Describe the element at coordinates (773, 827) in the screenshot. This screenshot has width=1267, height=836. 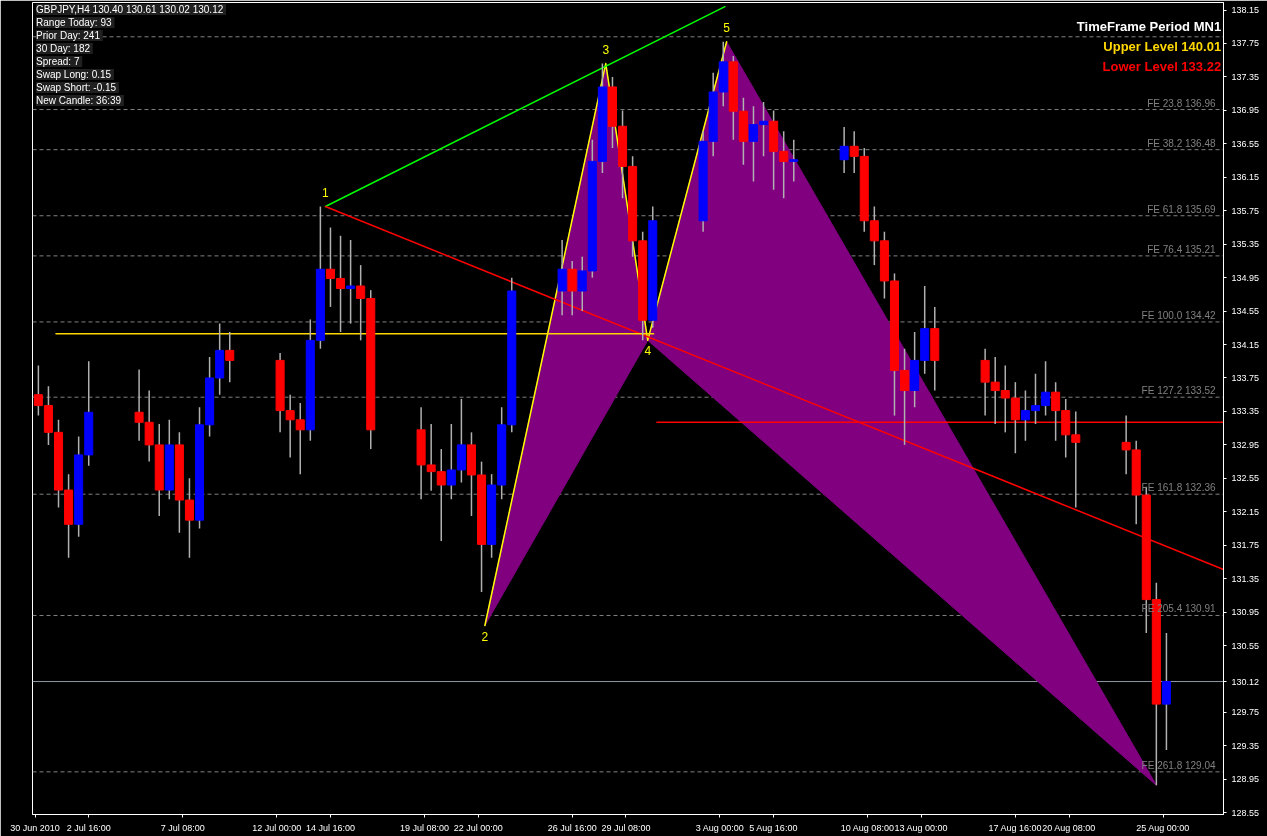
I see `x-tick-label: 5 Aug 16:00` at that location.